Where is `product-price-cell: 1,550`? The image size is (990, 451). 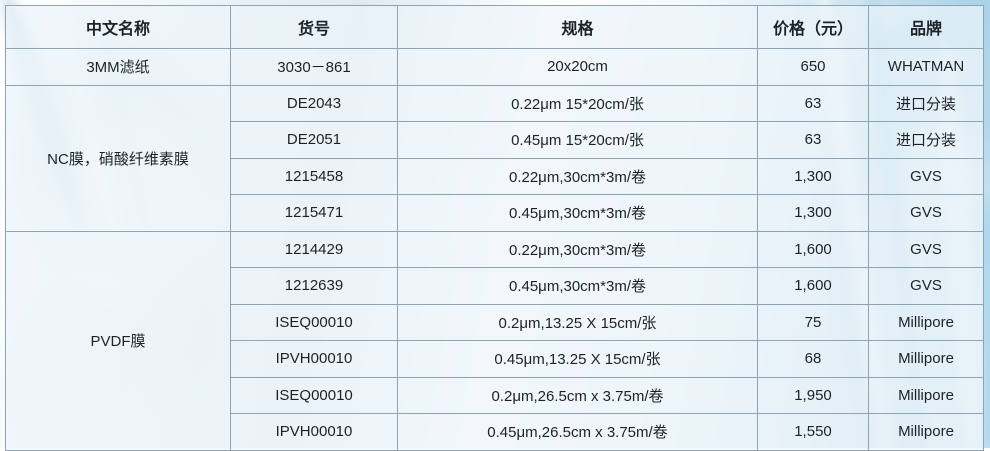
product-price-cell: 1,550 is located at coordinates (813, 432).